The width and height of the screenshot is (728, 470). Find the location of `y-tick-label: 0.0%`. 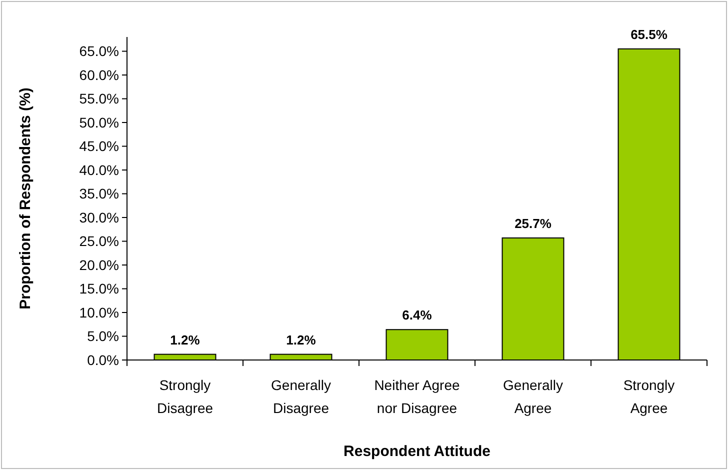

y-tick-label: 0.0% is located at coordinates (103, 360).